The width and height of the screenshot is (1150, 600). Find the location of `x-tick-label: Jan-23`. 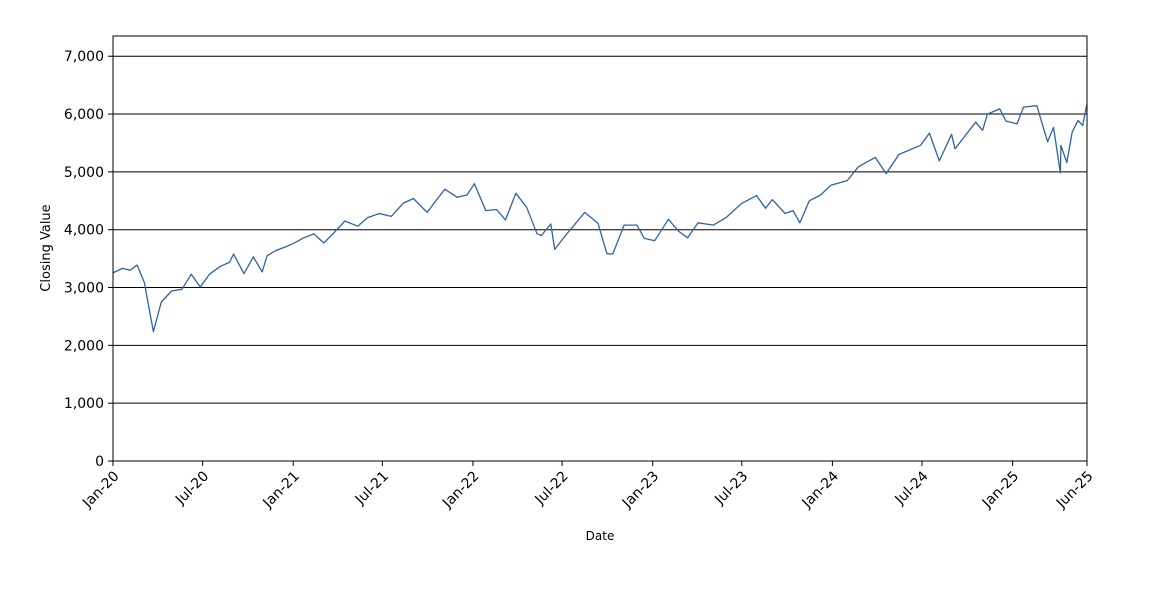

x-tick-label: Jan-23 is located at coordinates (640, 489).